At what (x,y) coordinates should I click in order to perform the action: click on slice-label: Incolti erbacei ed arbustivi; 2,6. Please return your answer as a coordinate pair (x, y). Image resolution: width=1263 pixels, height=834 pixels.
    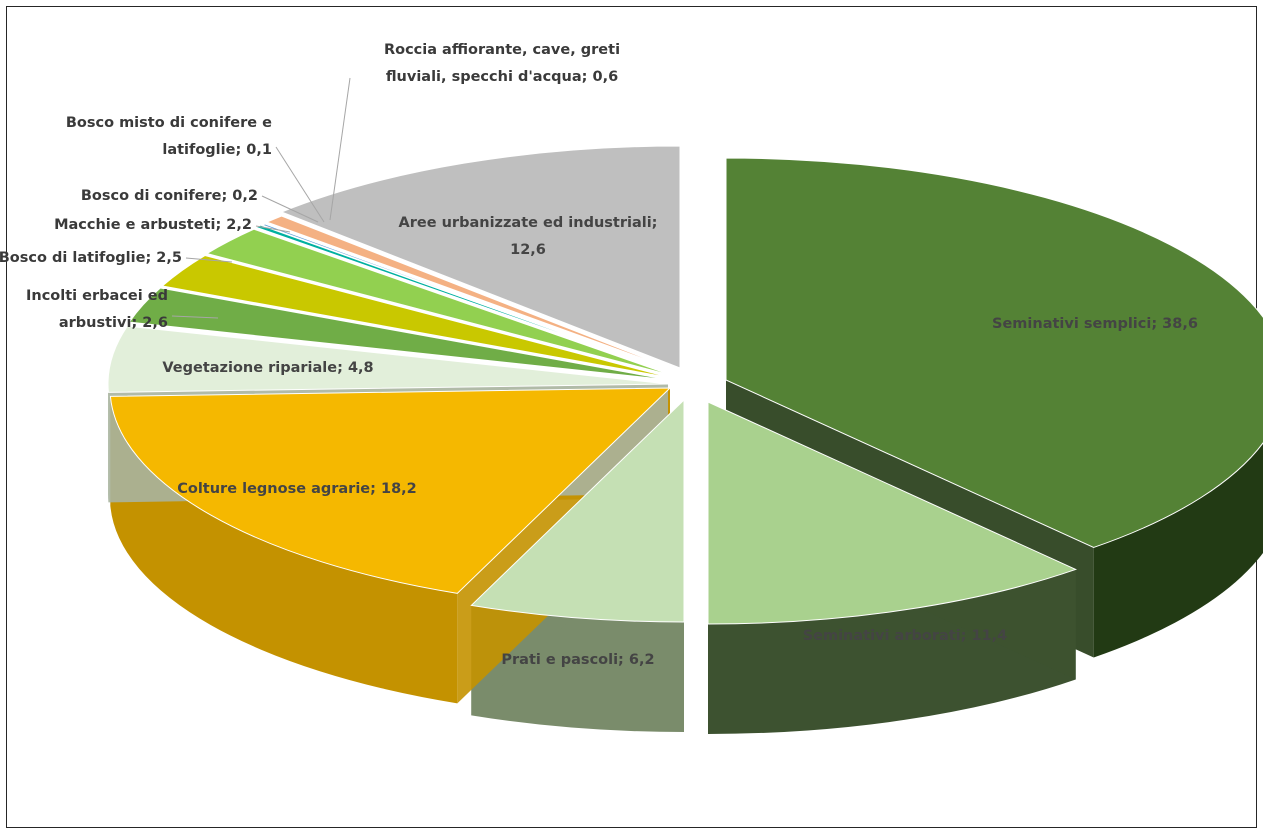
    Looking at the image, I should click on (97, 309).